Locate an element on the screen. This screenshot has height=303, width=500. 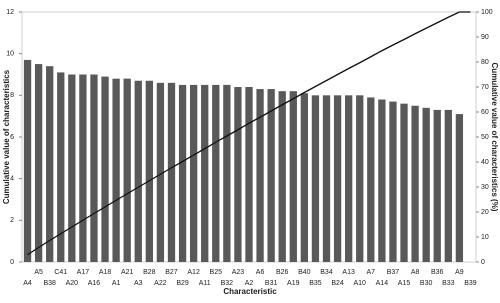
y-tick-label: 10 is located at coordinates (10, 54).